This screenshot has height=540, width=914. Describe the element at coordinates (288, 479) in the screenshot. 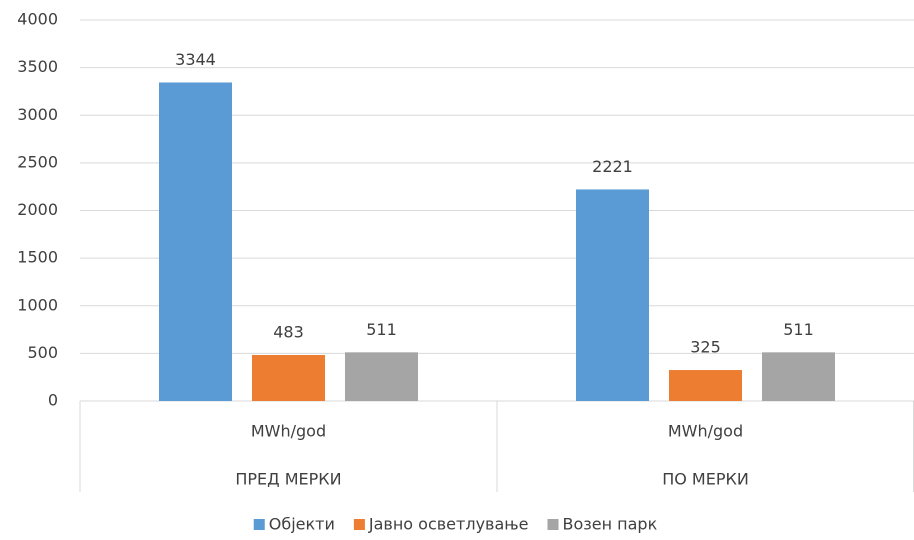

I see `group-label: ПРЕД МЕРКИ` at that location.